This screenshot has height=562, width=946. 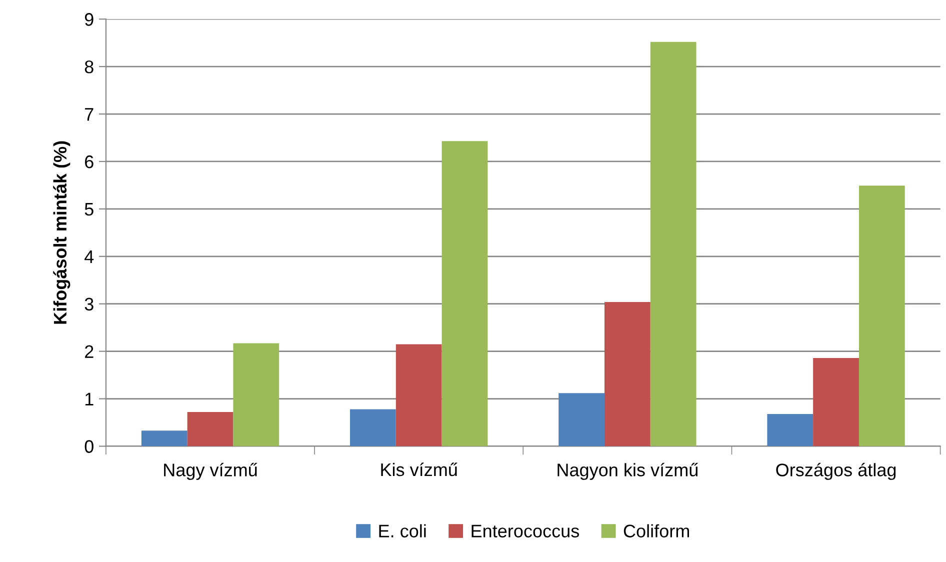 What do you see at coordinates (89, 67) in the screenshot?
I see `y-tick-label: 8` at bounding box center [89, 67].